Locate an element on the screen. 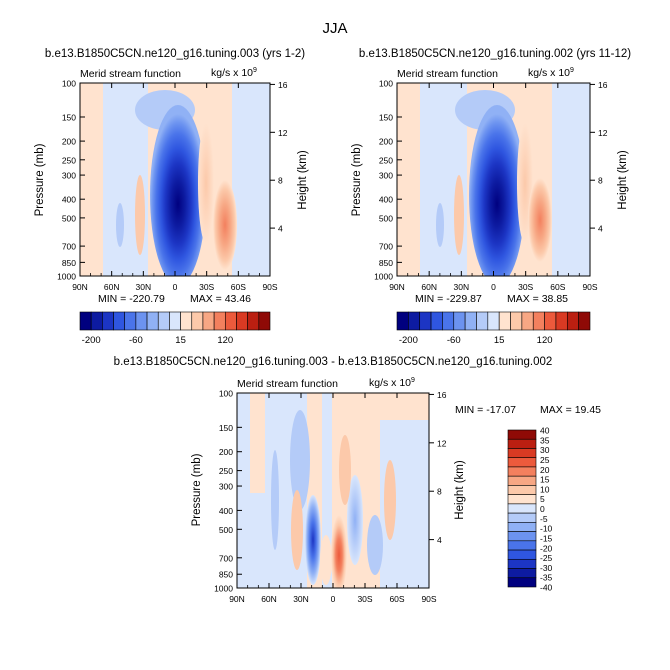 The height and width of the screenshot is (670, 670). y-tick-label: 700 is located at coordinates (226, 558).